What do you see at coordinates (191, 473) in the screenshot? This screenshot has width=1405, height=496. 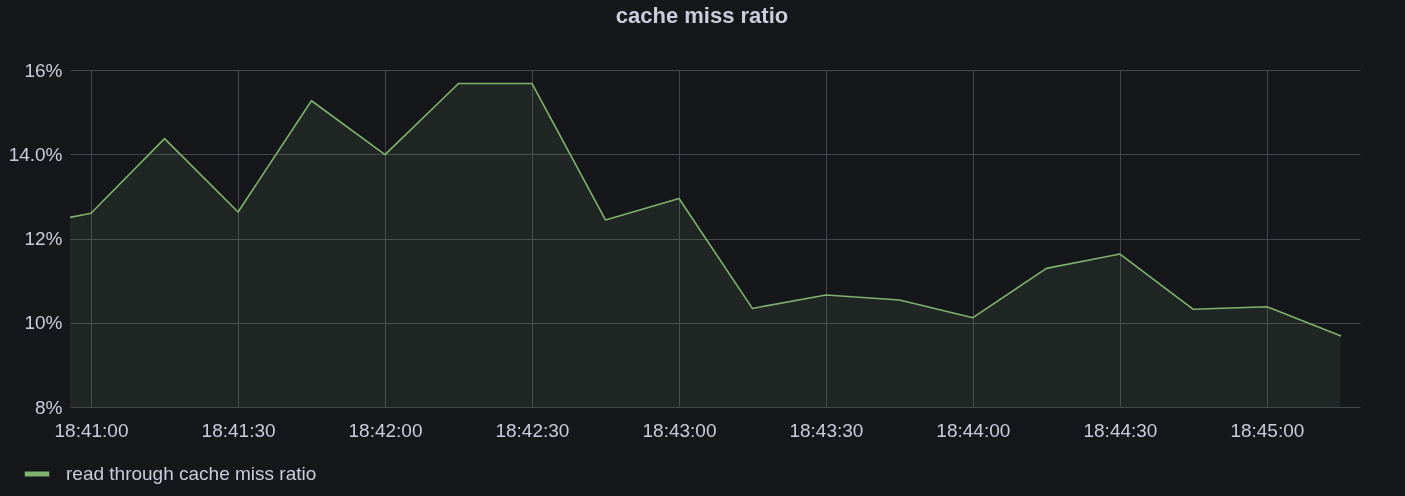 I see `legend-label: read through cache miss ratio` at bounding box center [191, 473].